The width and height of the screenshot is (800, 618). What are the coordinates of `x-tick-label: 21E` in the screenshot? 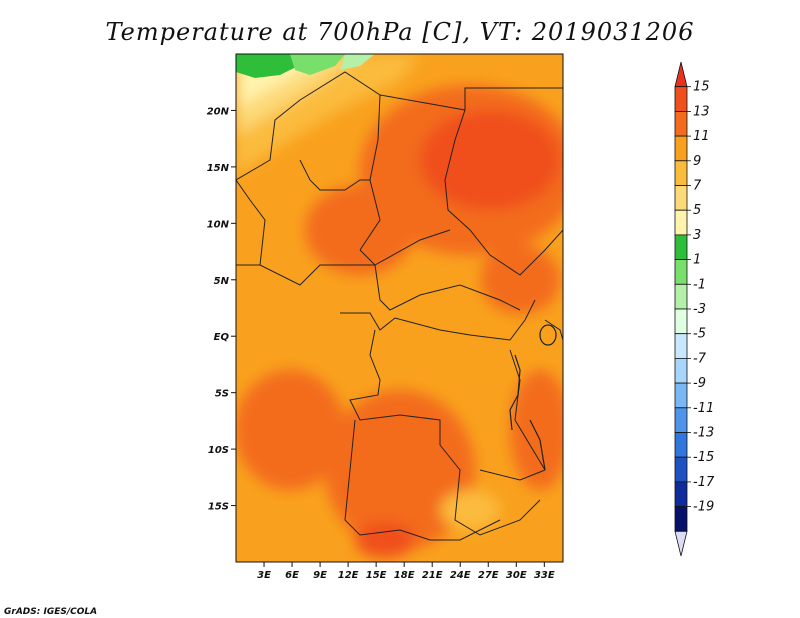 It's located at (432, 575).